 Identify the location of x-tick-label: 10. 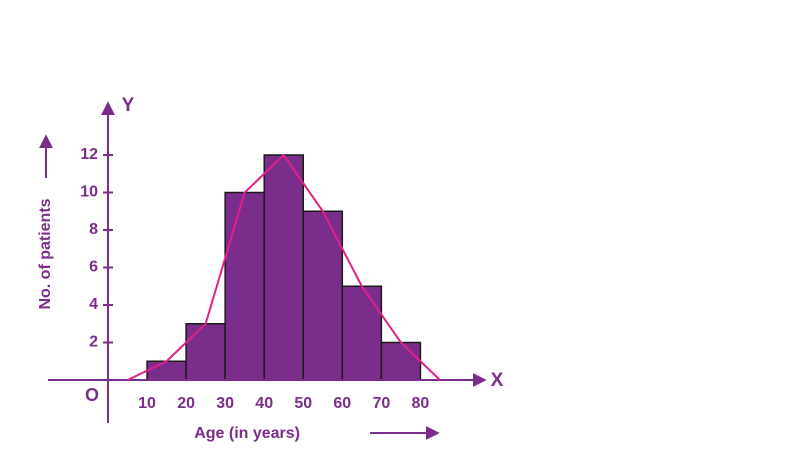
(147, 403).